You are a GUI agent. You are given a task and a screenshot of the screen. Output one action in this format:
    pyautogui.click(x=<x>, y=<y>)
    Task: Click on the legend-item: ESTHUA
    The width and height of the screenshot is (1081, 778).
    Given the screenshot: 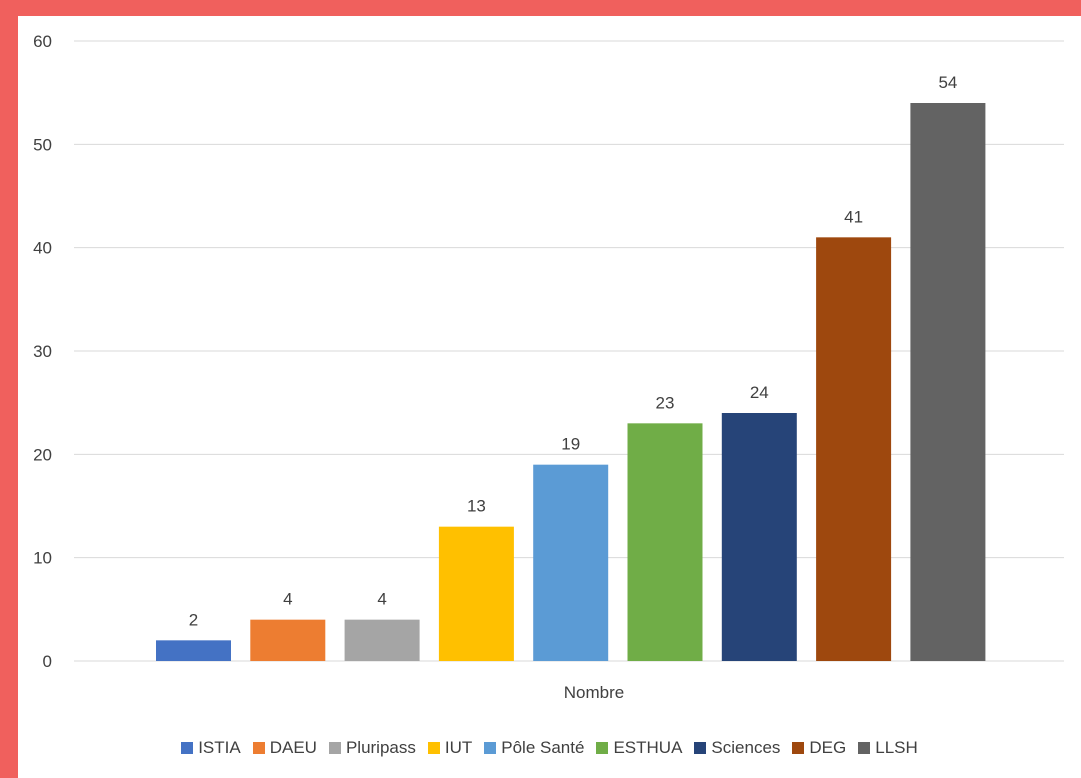 What is the action you would take?
    pyautogui.click(x=639, y=748)
    